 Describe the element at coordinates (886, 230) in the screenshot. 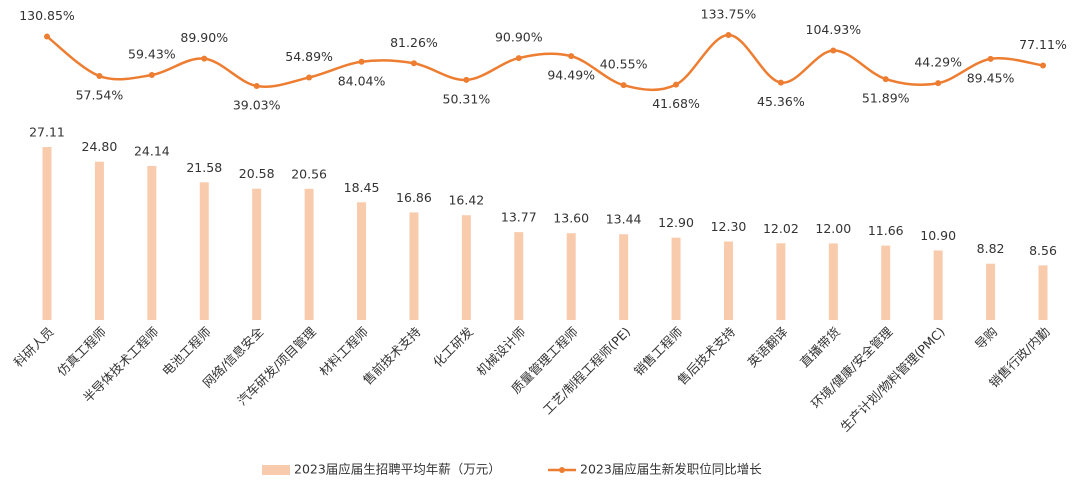

I see `bar-value-label: 11.66` at that location.